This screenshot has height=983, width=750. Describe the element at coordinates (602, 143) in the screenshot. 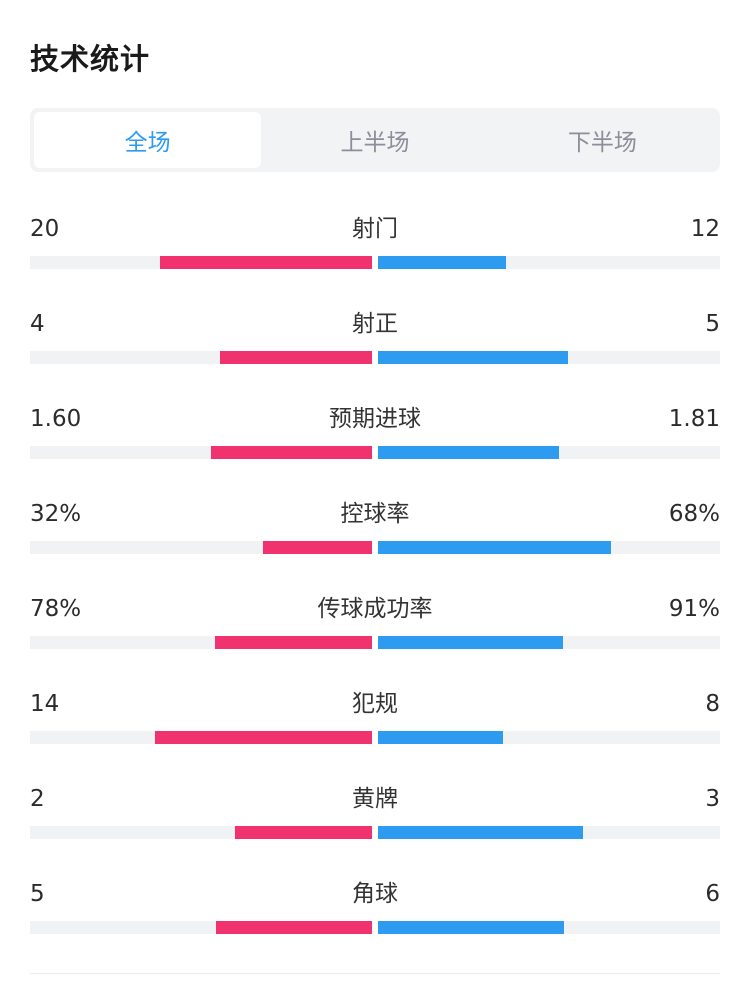

I see `tab-second-half: 下半场` at that location.